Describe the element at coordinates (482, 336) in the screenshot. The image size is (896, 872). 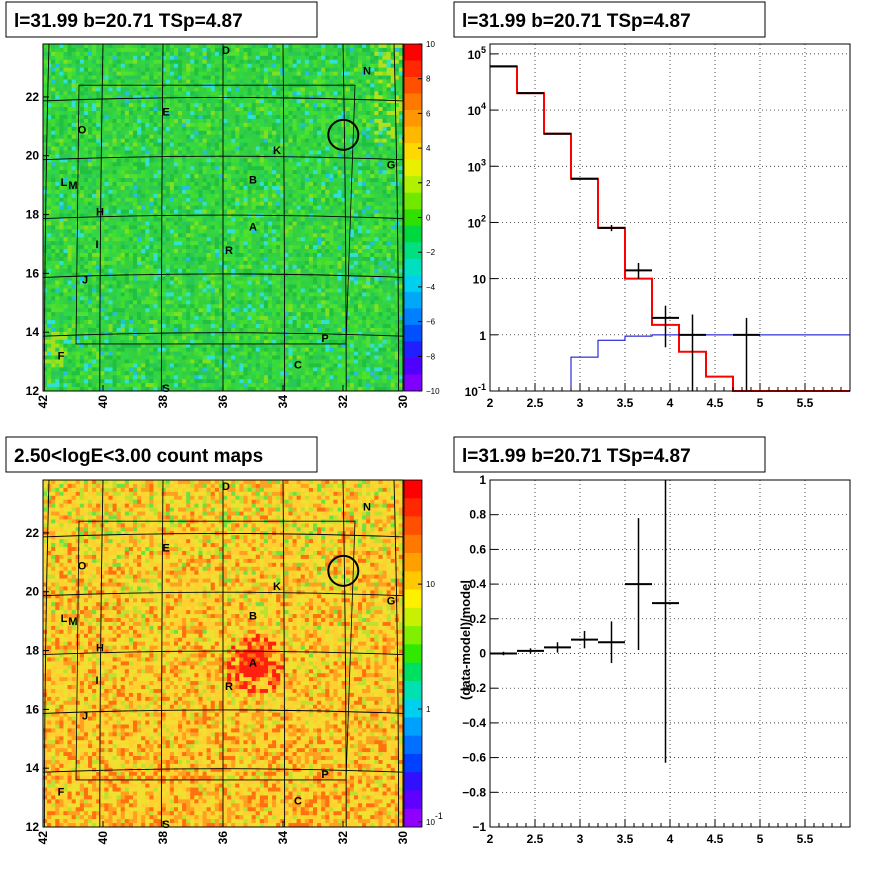
I see `y-tick-label: 1` at that location.